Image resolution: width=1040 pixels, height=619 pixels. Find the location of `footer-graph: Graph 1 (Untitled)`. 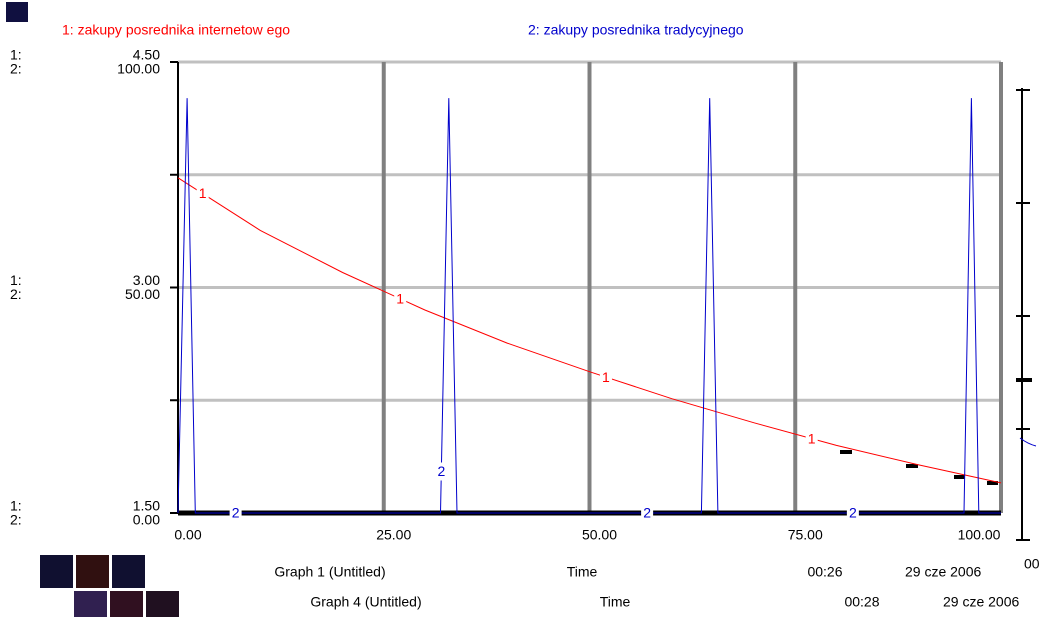

footer-graph: Graph 1 (Untitled) is located at coordinates (329, 572).